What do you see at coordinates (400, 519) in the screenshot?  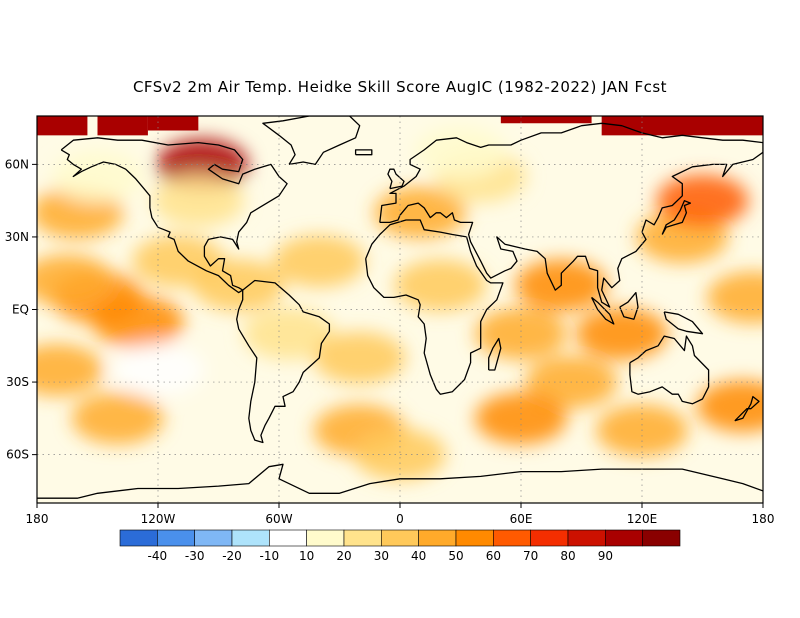 I see `lon-tick-label: 0` at bounding box center [400, 519].